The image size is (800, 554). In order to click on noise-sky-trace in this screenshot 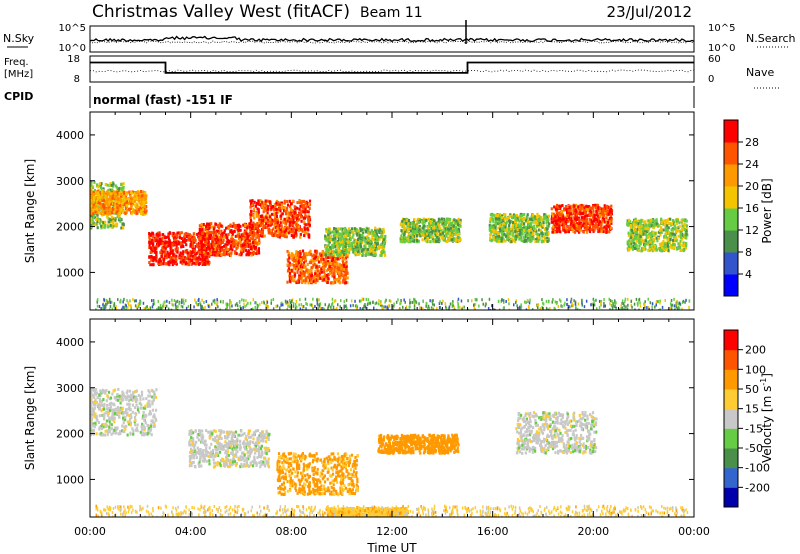, I will do `click(392, 39)`.